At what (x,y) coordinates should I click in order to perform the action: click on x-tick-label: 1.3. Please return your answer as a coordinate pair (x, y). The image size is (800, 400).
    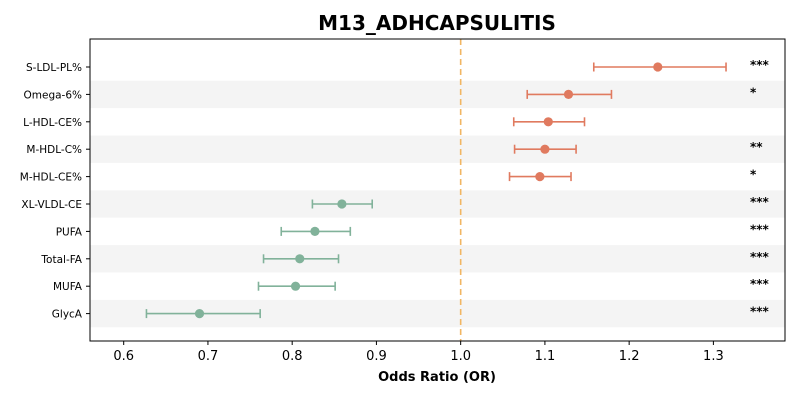
    Looking at the image, I should click on (713, 356).